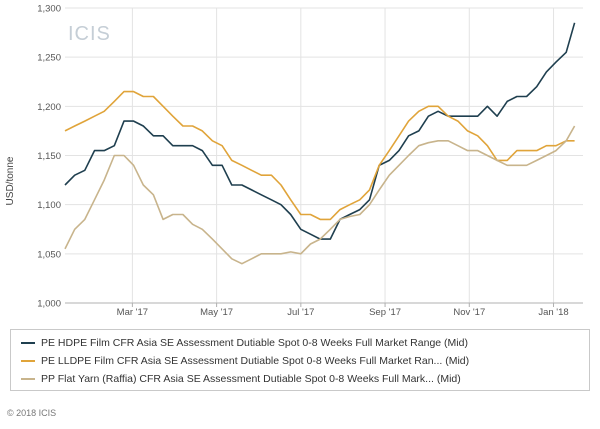 The width and height of the screenshot is (600, 429). I want to click on x-tick-label: Jul '17, so click(300, 312).